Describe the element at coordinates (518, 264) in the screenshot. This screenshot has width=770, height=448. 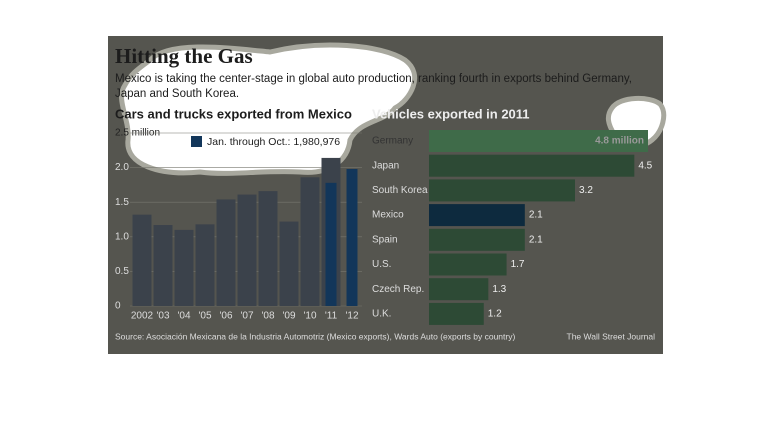
I see `value-label: 1.7` at that location.